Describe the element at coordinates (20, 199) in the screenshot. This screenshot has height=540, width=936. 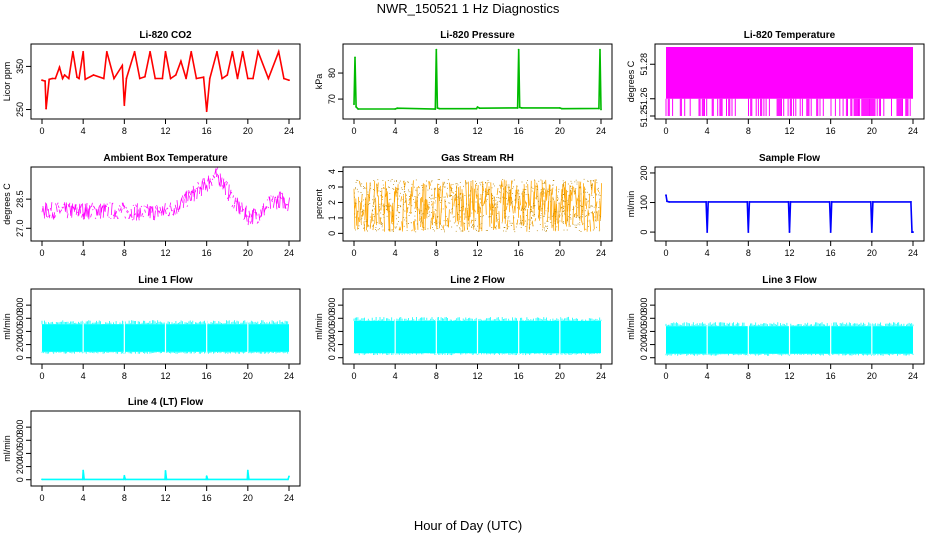
I see `y-tick-label: 28.5` at that location.